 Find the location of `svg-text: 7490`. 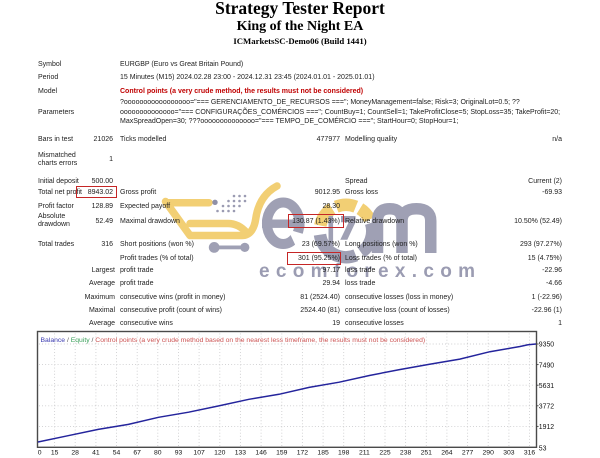

svg-text: 7490 is located at coordinates (546, 365).